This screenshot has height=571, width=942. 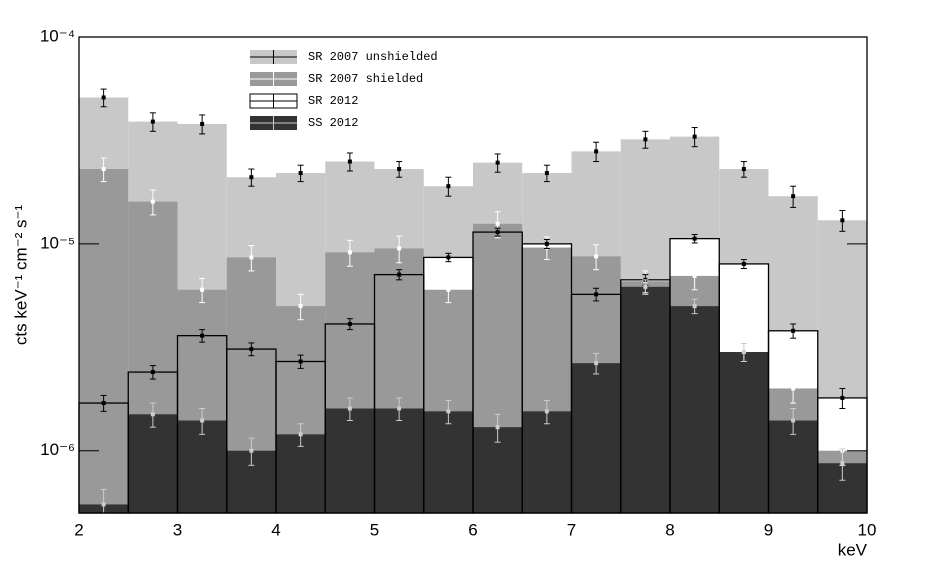 What do you see at coordinates (333, 123) in the screenshot?
I see `legend-label: SS 2012` at bounding box center [333, 123].